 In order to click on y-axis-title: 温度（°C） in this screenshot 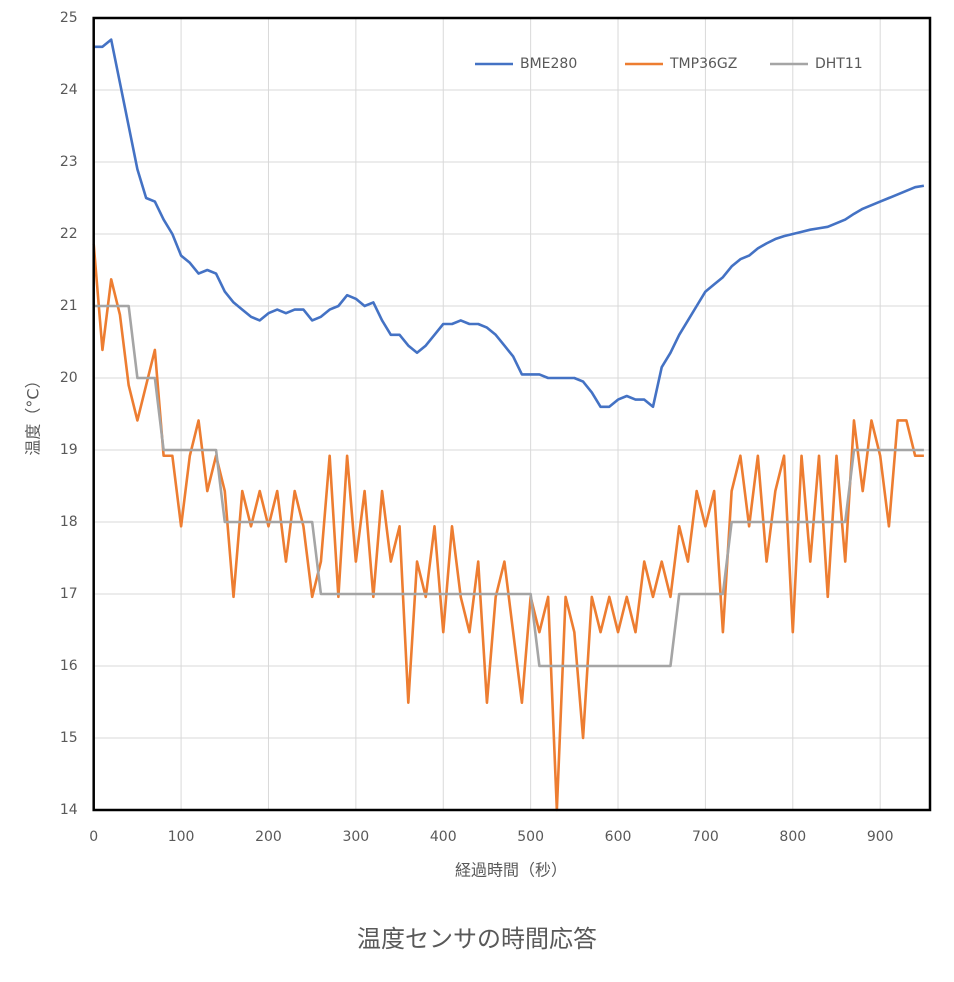, I will do `click(33, 413)`.